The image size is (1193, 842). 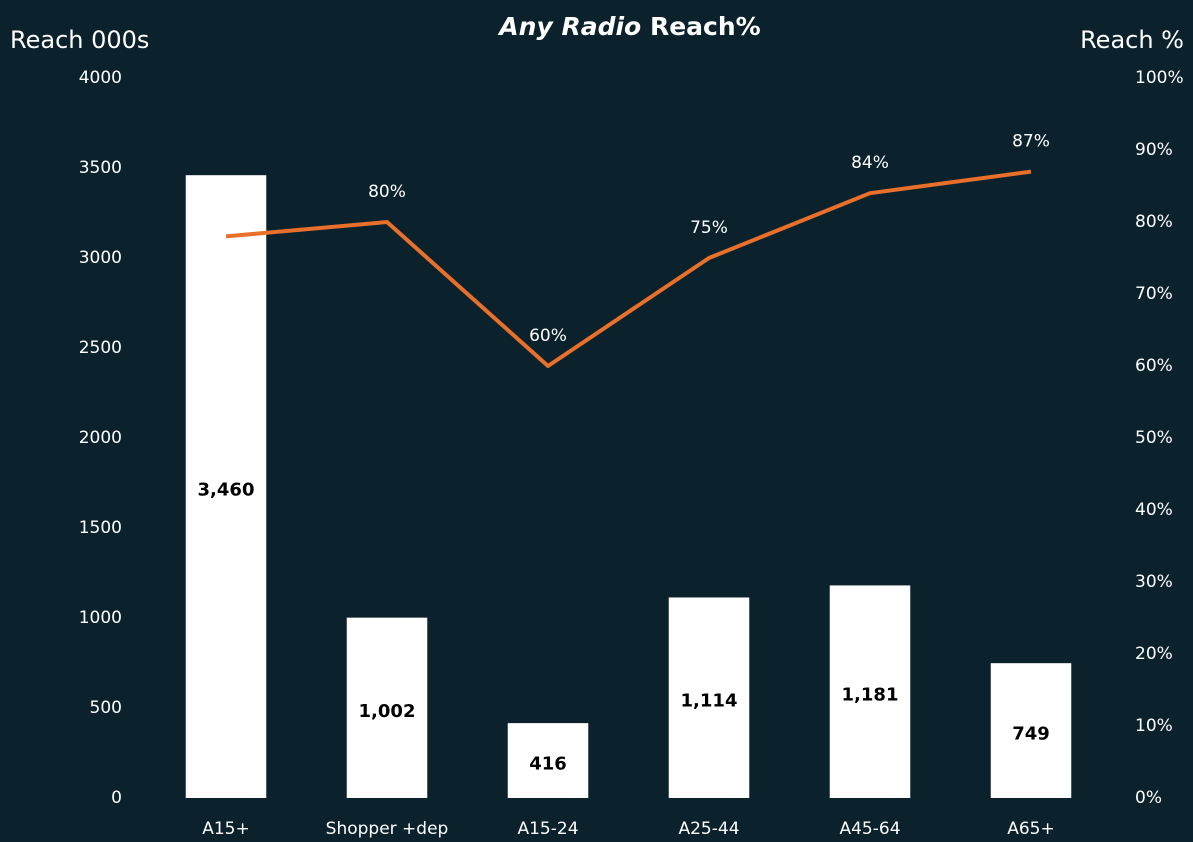 What do you see at coordinates (226, 206) in the screenshot?
I see `line-value-label: 78%` at bounding box center [226, 206].